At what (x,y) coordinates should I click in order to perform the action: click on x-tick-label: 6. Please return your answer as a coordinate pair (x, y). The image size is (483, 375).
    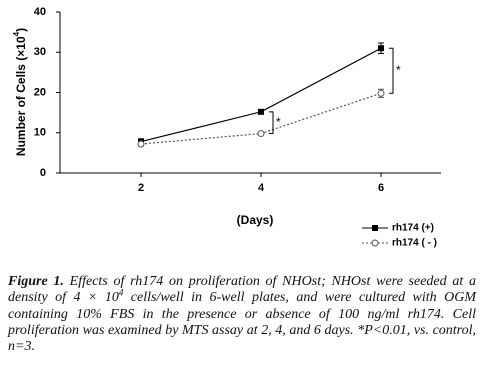
    Looking at the image, I should click on (381, 188).